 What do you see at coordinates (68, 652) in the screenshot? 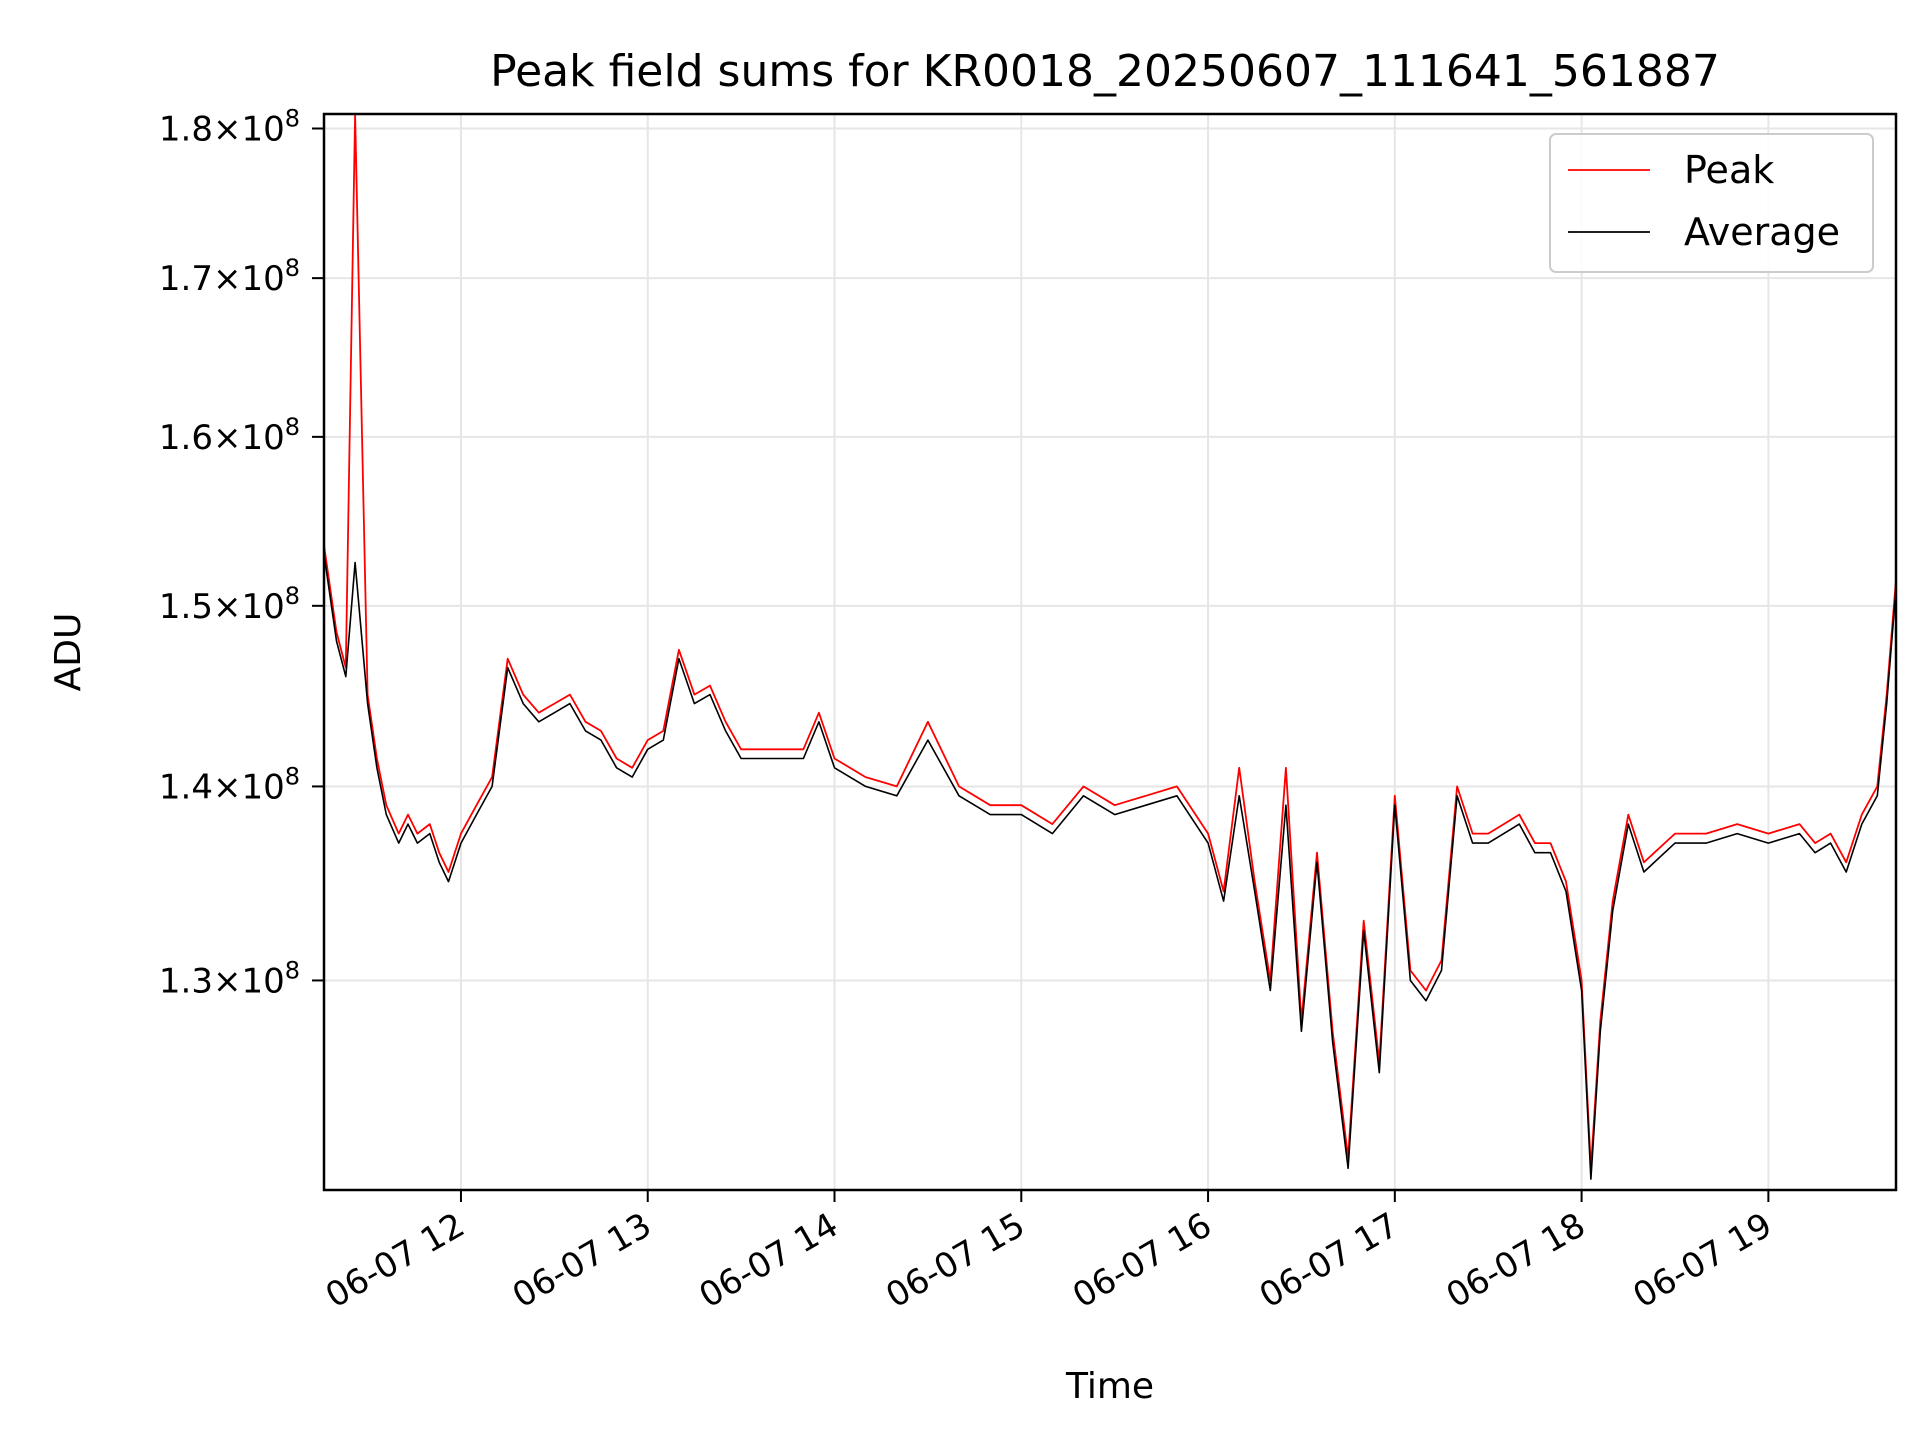
I see `y-axis-label: ADU` at bounding box center [68, 652].